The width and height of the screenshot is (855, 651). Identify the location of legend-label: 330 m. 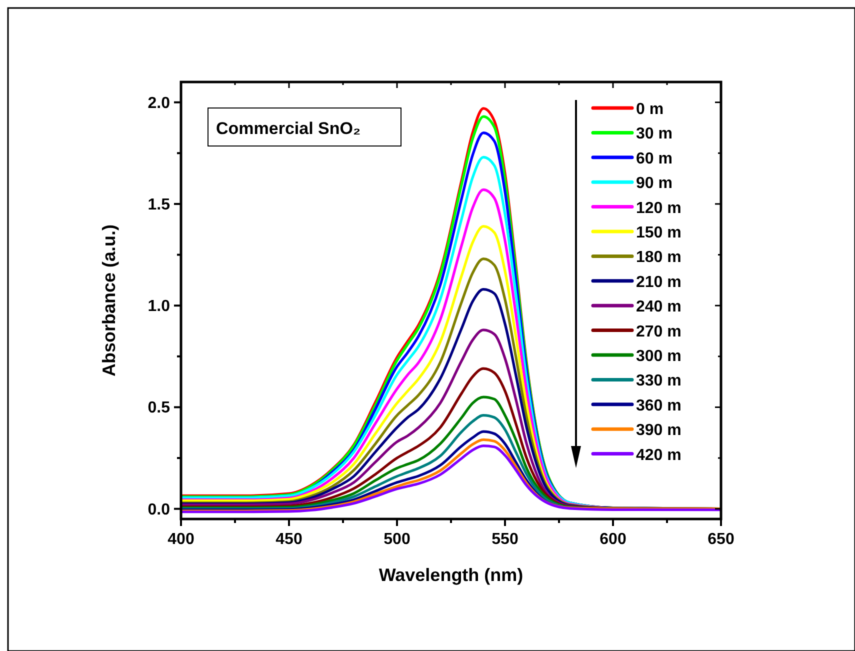
(659, 381).